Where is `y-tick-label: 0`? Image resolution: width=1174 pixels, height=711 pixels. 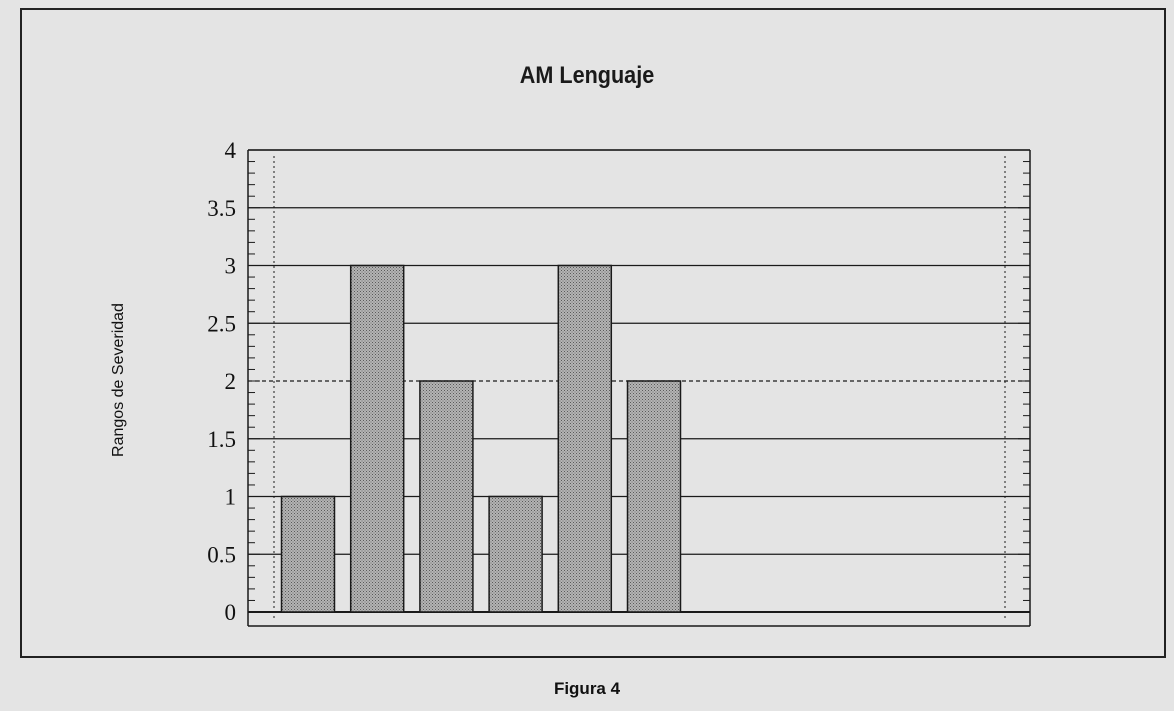
y-tick-label: 0 is located at coordinates (231, 612).